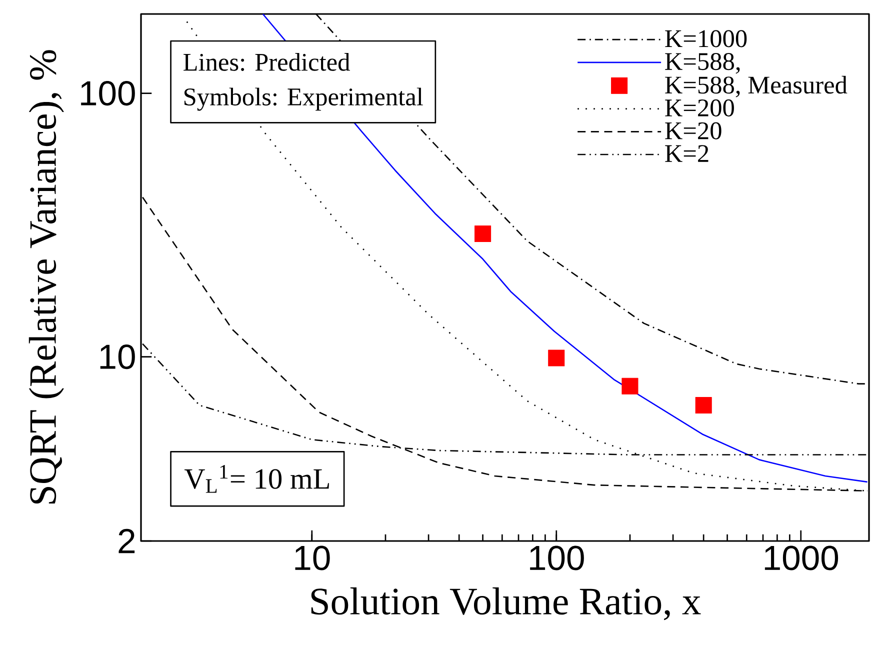  I want to click on legend-label: K=200, so click(699, 108).